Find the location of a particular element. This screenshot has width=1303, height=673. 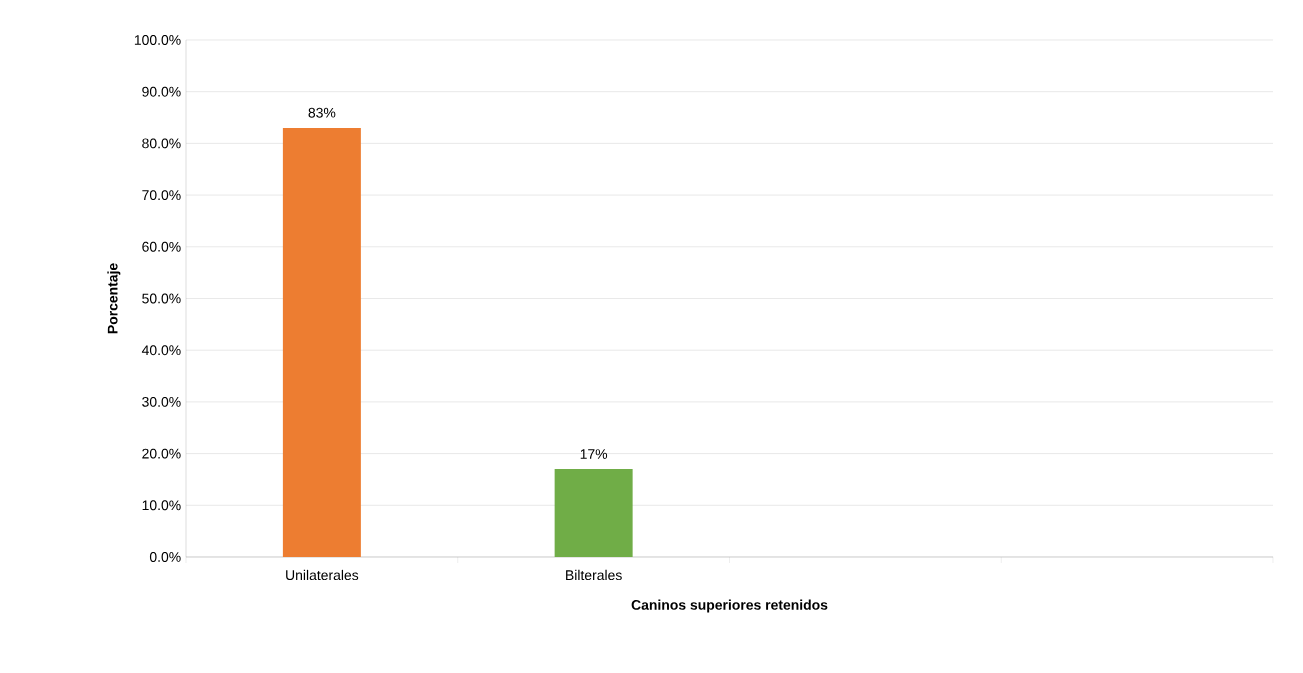

y-axis-title: Porcentaje is located at coordinates (114, 298).